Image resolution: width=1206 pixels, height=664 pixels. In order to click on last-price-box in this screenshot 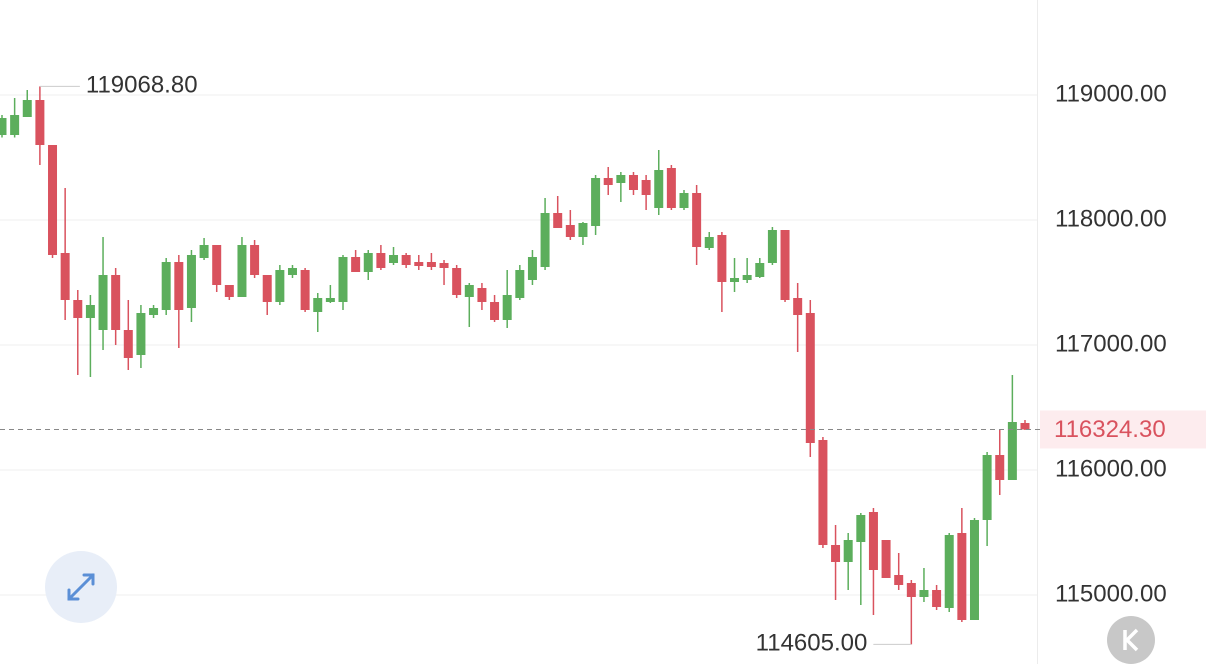, I will do `click(1123, 429)`.